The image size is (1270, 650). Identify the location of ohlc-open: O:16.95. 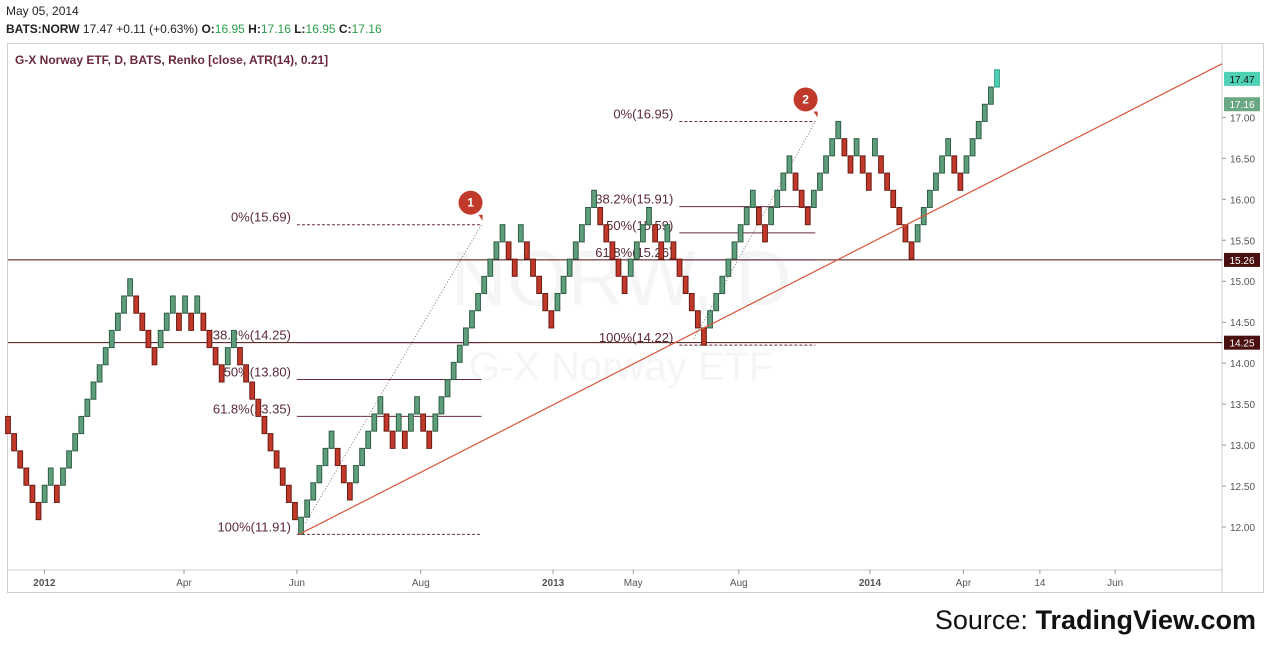
(223, 29).